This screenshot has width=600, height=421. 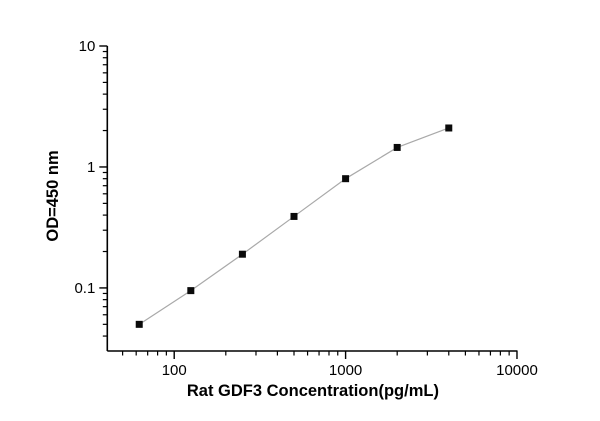 What do you see at coordinates (345, 370) in the screenshot?
I see `x-tick-label: 1000` at bounding box center [345, 370].